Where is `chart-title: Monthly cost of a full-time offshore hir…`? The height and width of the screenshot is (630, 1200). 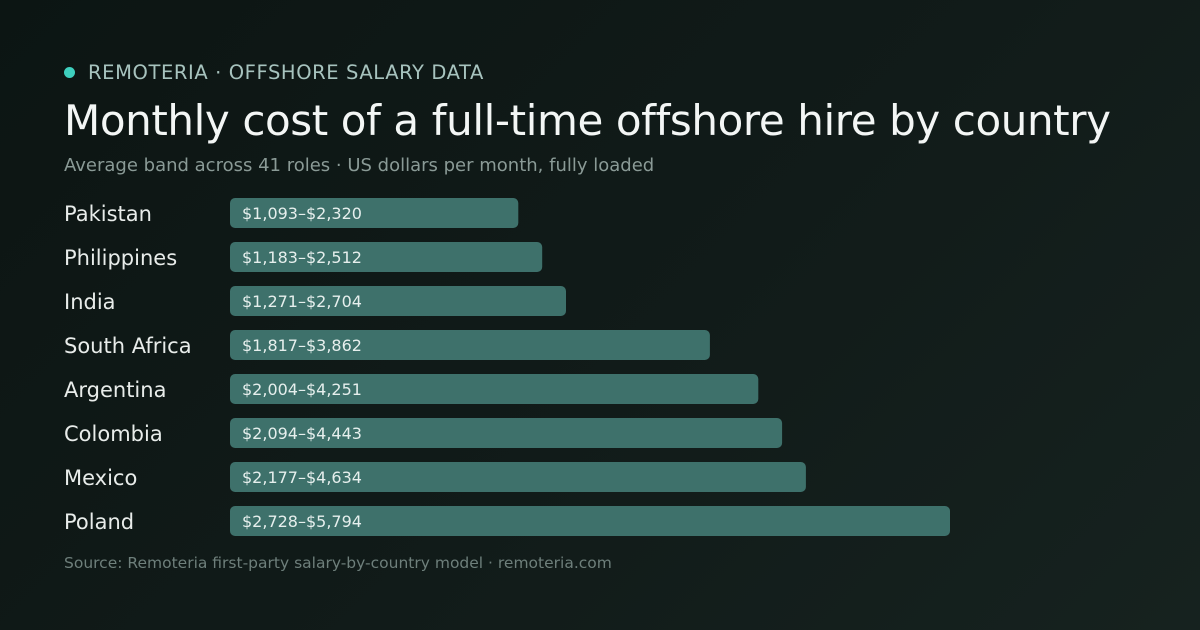
chart-title: Monthly cost of a full-time offshore hir… is located at coordinates (587, 120).